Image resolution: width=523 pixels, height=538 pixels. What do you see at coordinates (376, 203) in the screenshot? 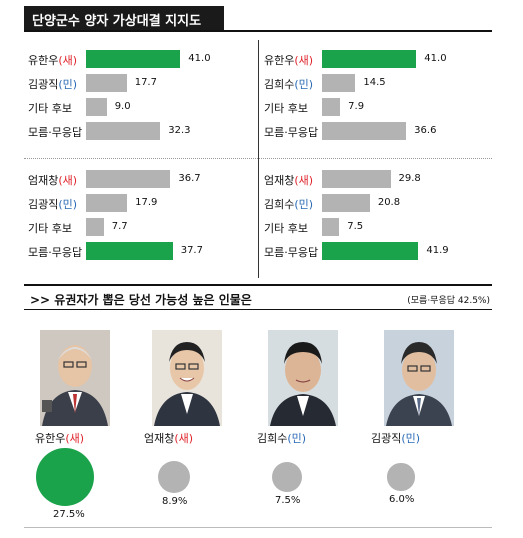
I see `bar-row: 김희수(민) 20.8` at bounding box center [376, 203].